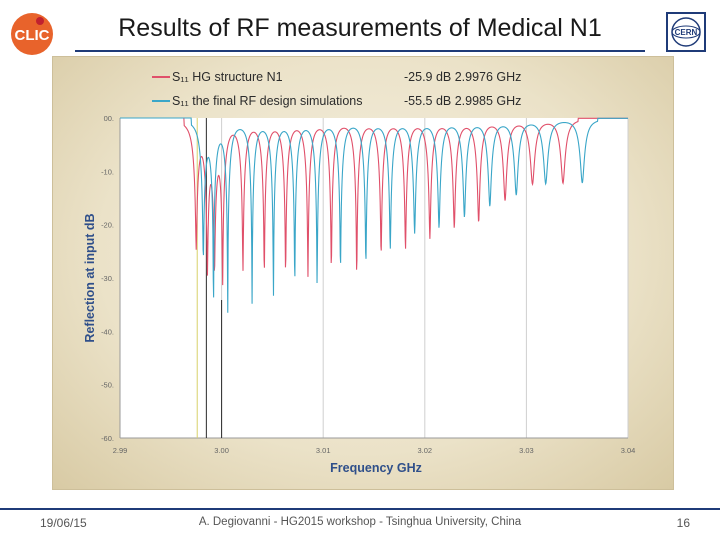 The width and height of the screenshot is (720, 540). What do you see at coordinates (360, 509) in the screenshot?
I see `footer-divider` at bounding box center [360, 509].